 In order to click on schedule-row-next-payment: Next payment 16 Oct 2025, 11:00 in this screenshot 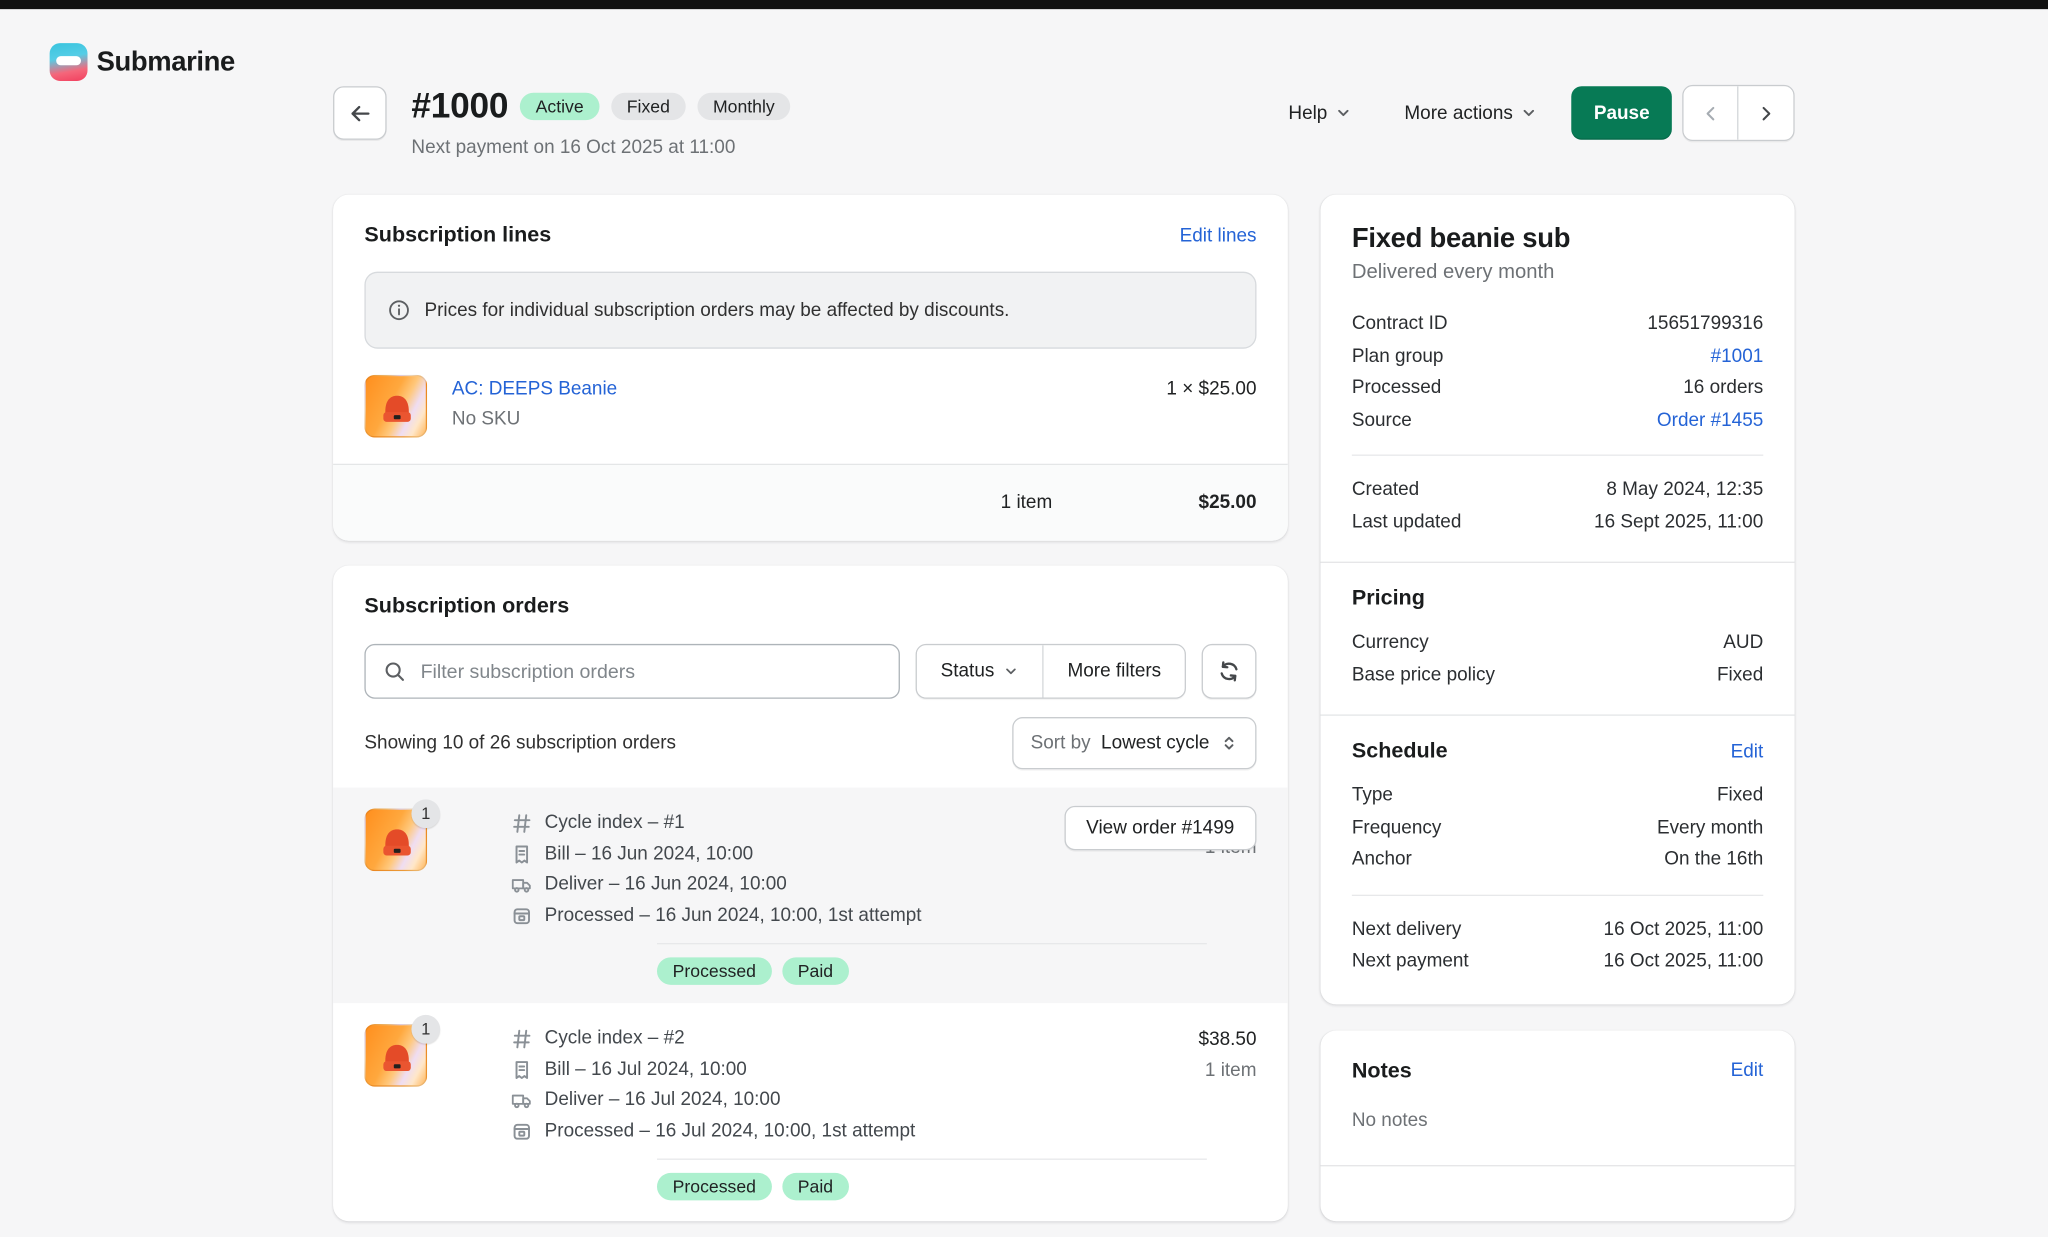, I will do `click(1557, 962)`.